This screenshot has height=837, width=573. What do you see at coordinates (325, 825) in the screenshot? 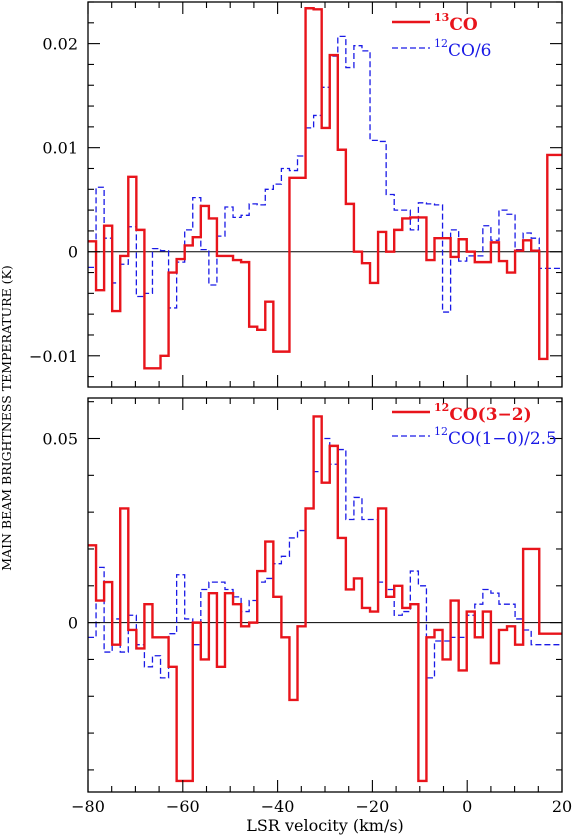
I see `x-axis-label: LSR velocity (km/s)` at bounding box center [325, 825].